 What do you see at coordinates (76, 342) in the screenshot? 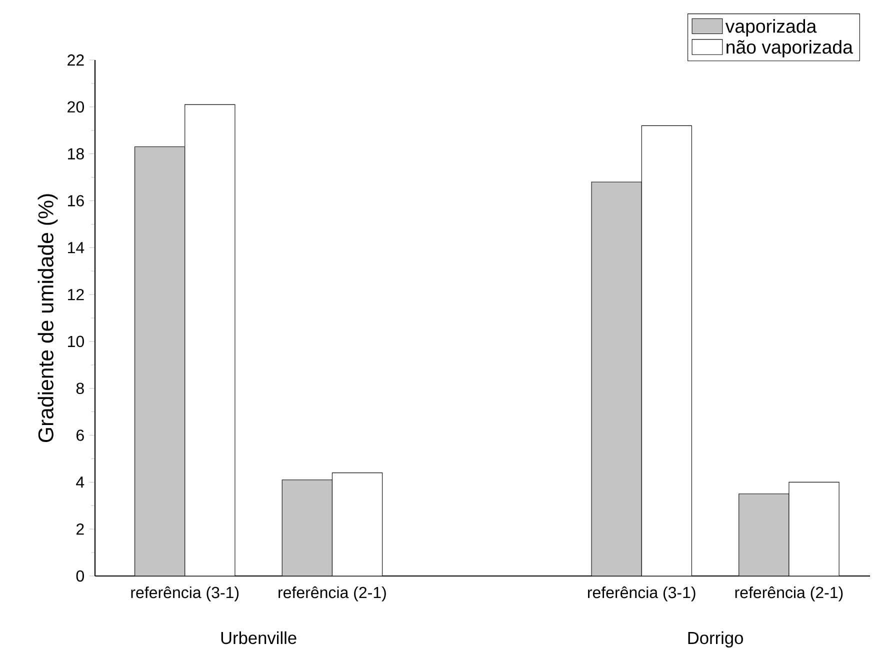
I see `y-tick-label: 10` at bounding box center [76, 342].